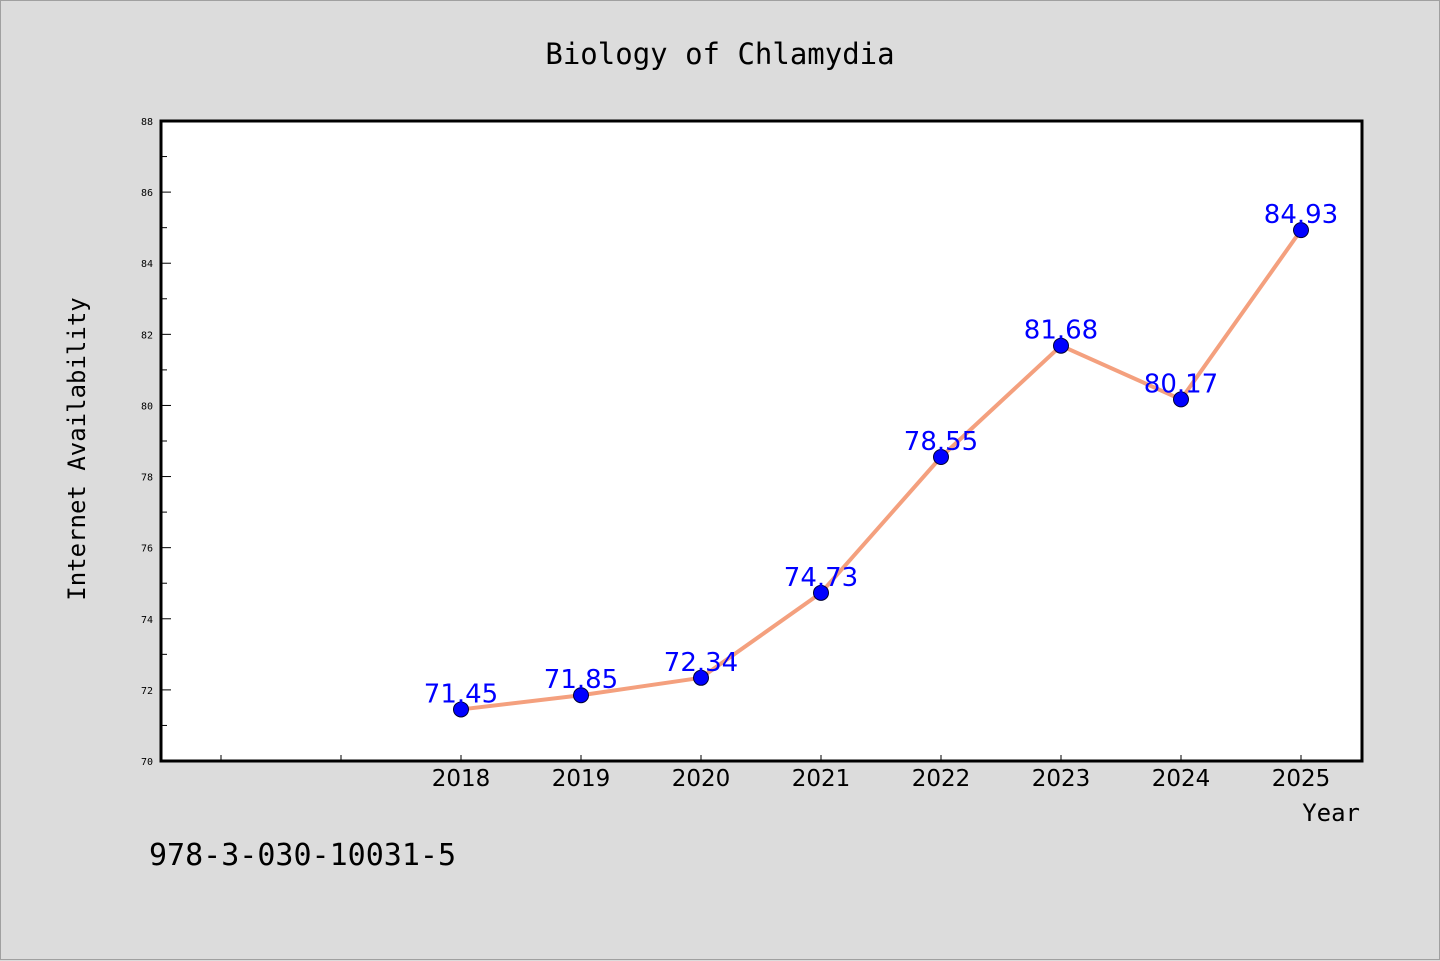  Describe the element at coordinates (1181, 384) in the screenshot. I see `data-label: 80.17` at that location.